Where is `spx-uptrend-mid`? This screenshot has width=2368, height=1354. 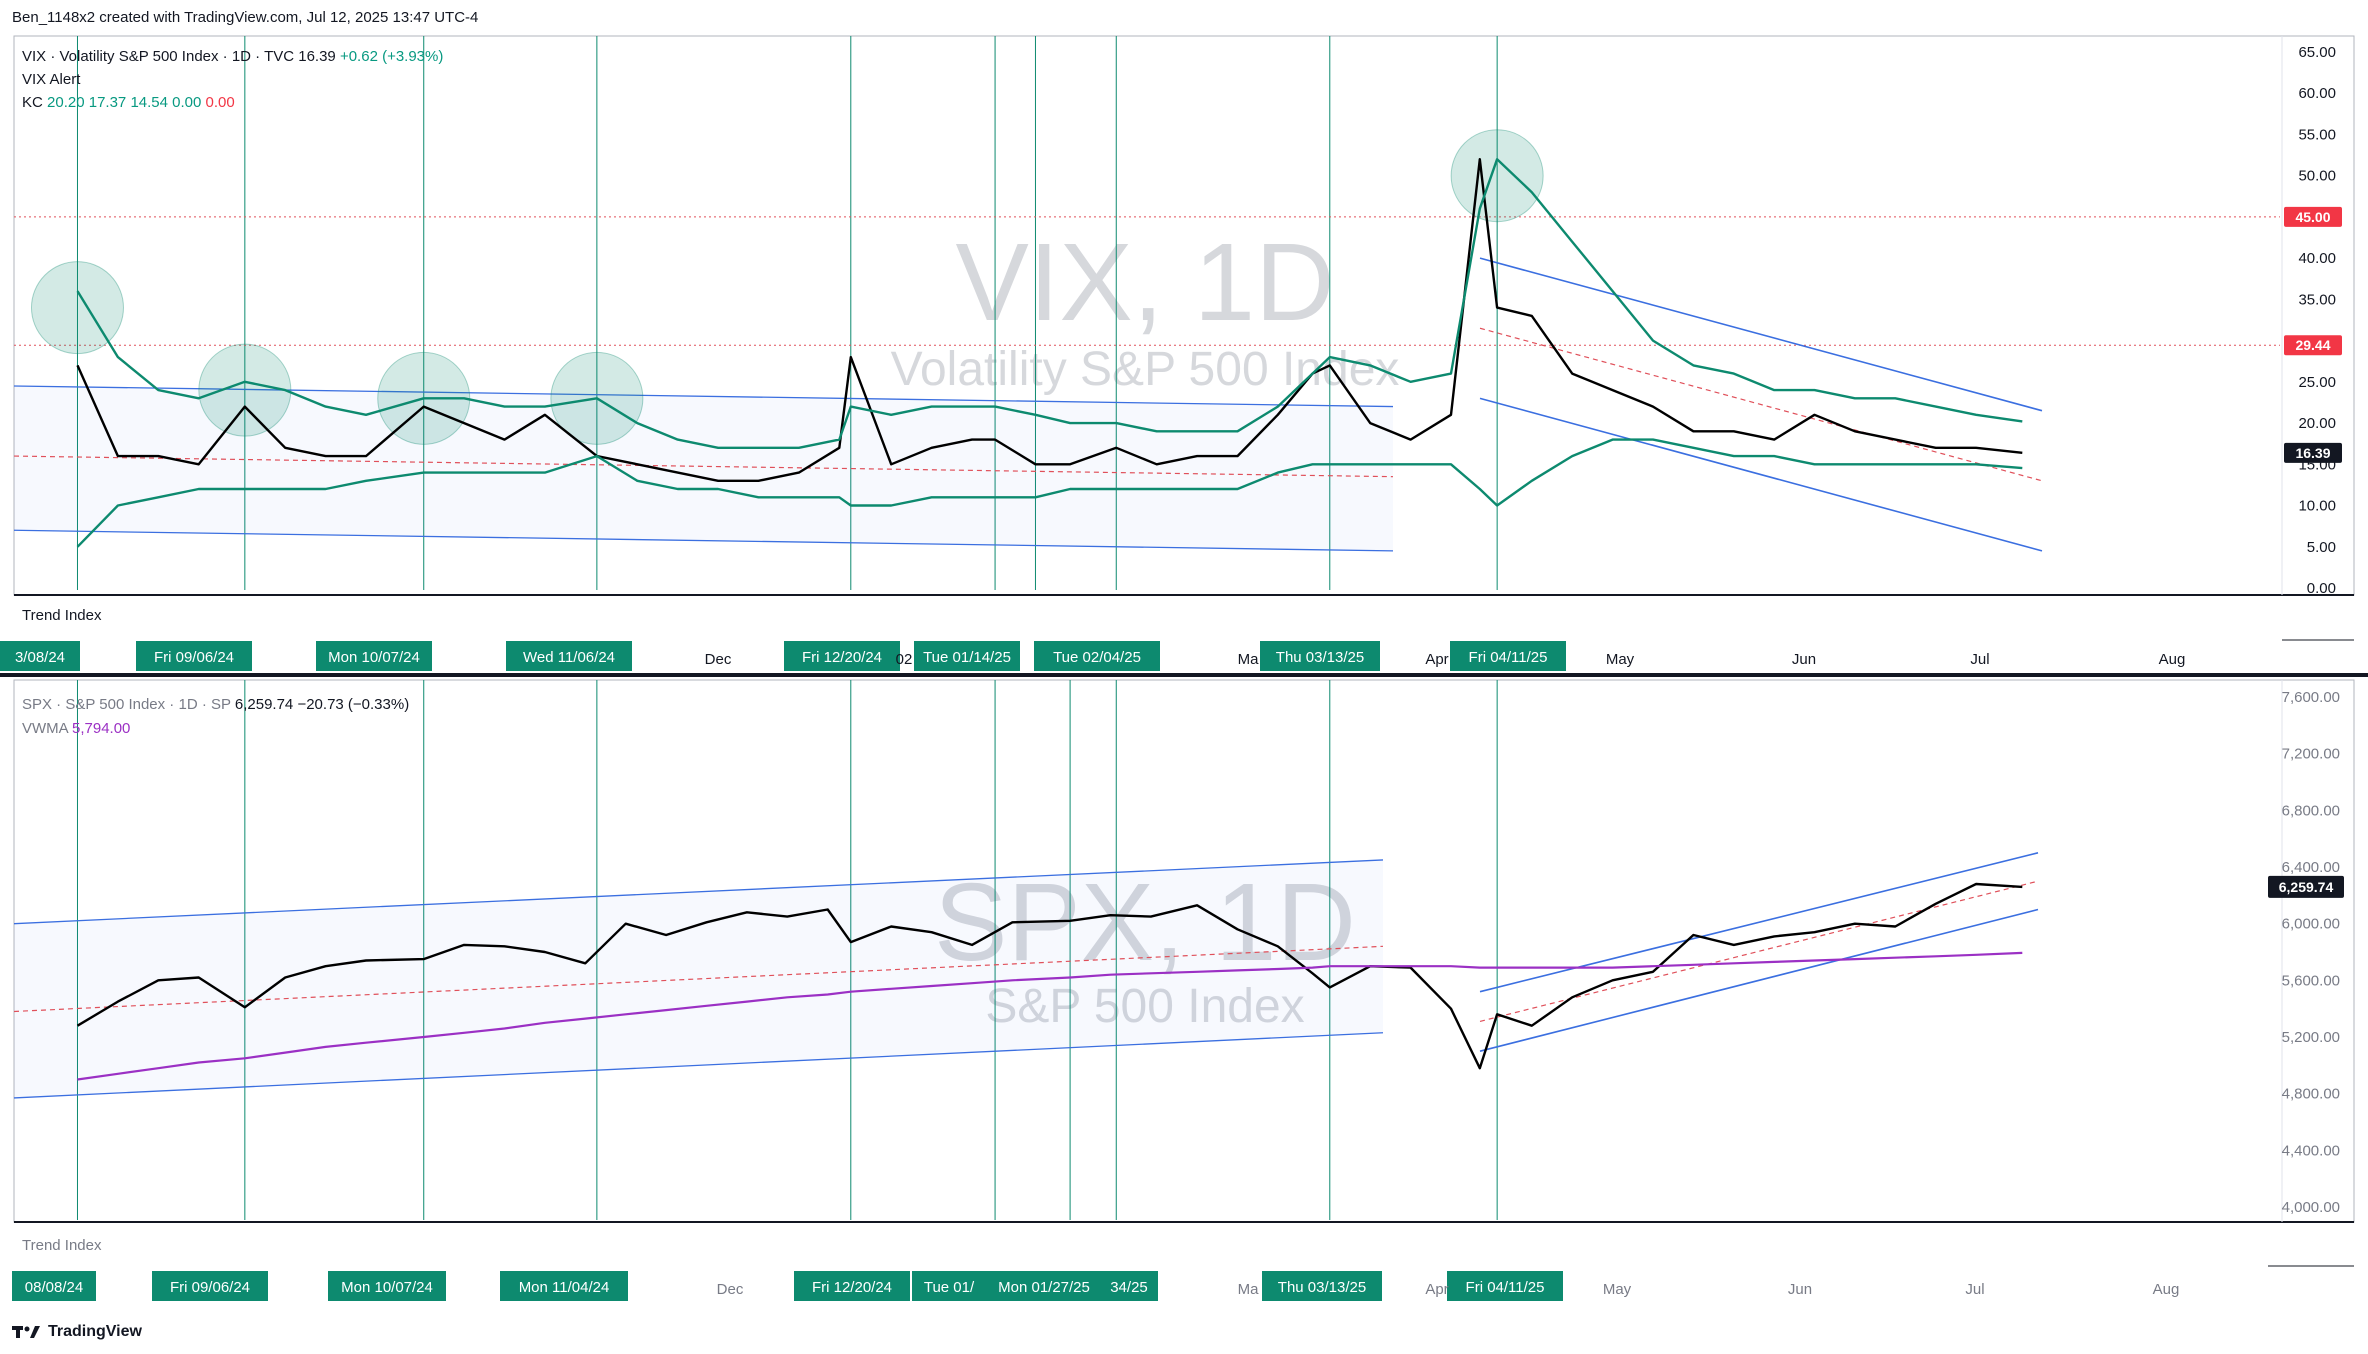
spx-uptrend-mid is located at coordinates (1759, 951).